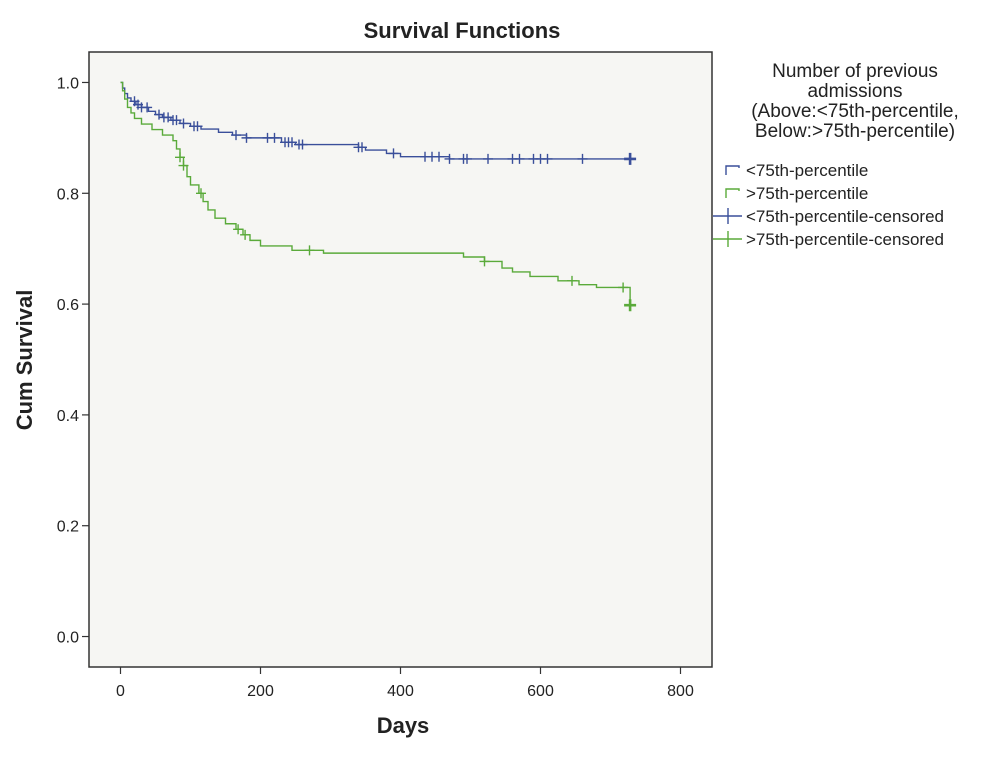 The image size is (1000, 760). What do you see at coordinates (68, 527) in the screenshot?
I see `y-tick-label: 0.2` at bounding box center [68, 527].